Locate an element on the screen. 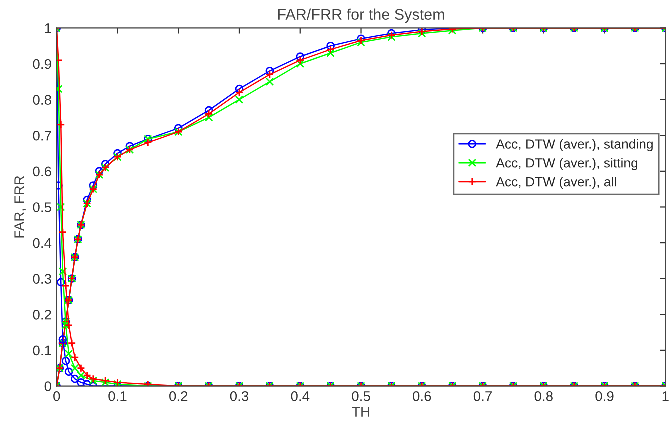 Image resolution: width=669 pixels, height=434 pixels. legend-label: Acc, DTW (aver.), sitting is located at coordinates (567, 164).